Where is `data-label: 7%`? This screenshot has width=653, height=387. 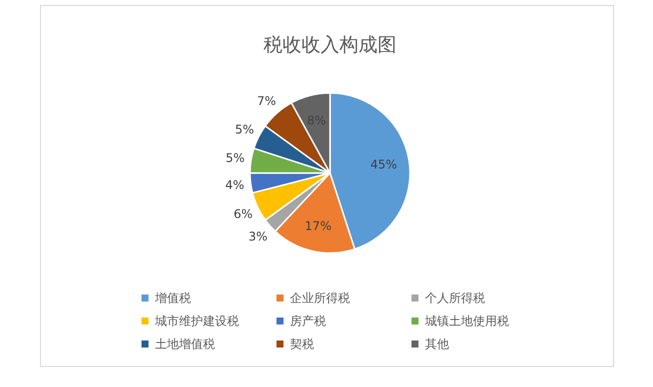
data-label: 7% is located at coordinates (266, 101).